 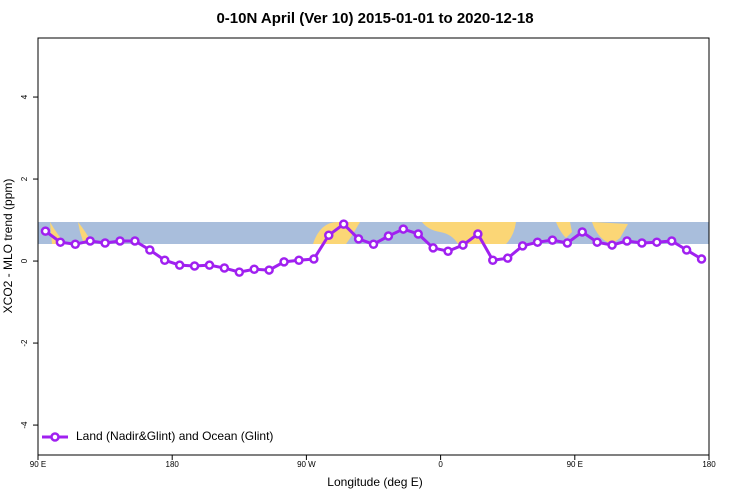 I want to click on y-tick-label: -4, so click(x=24, y=425).